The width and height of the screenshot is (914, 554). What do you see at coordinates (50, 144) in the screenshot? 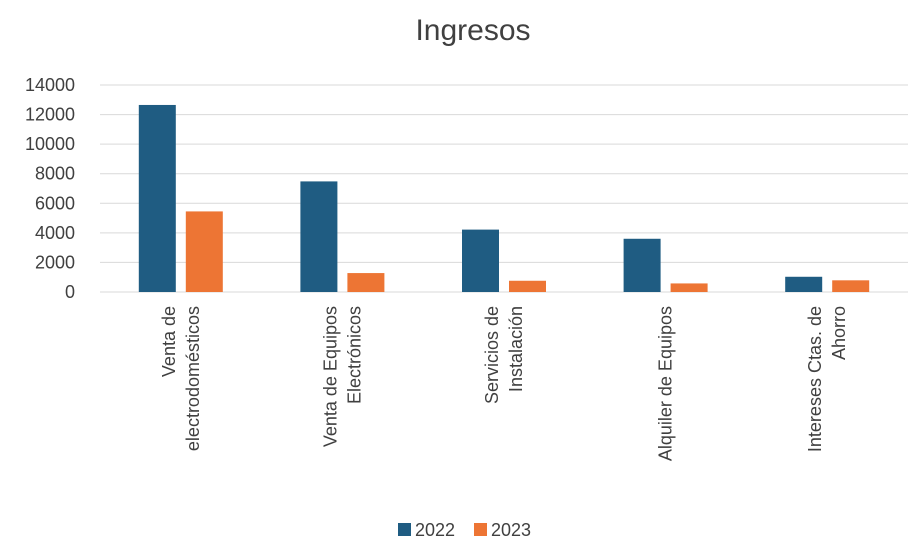
I see `y-tick-label: 10000` at bounding box center [50, 144].